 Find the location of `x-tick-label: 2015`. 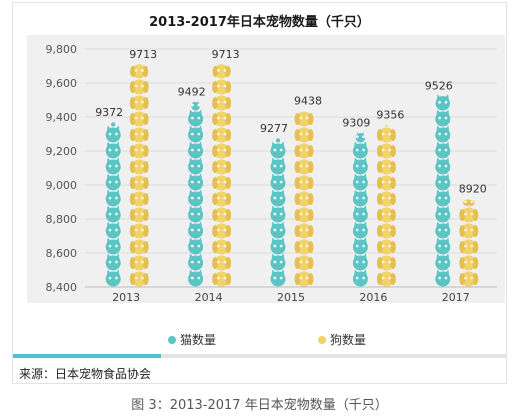

x-tick-label: 2015 is located at coordinates (291, 297).